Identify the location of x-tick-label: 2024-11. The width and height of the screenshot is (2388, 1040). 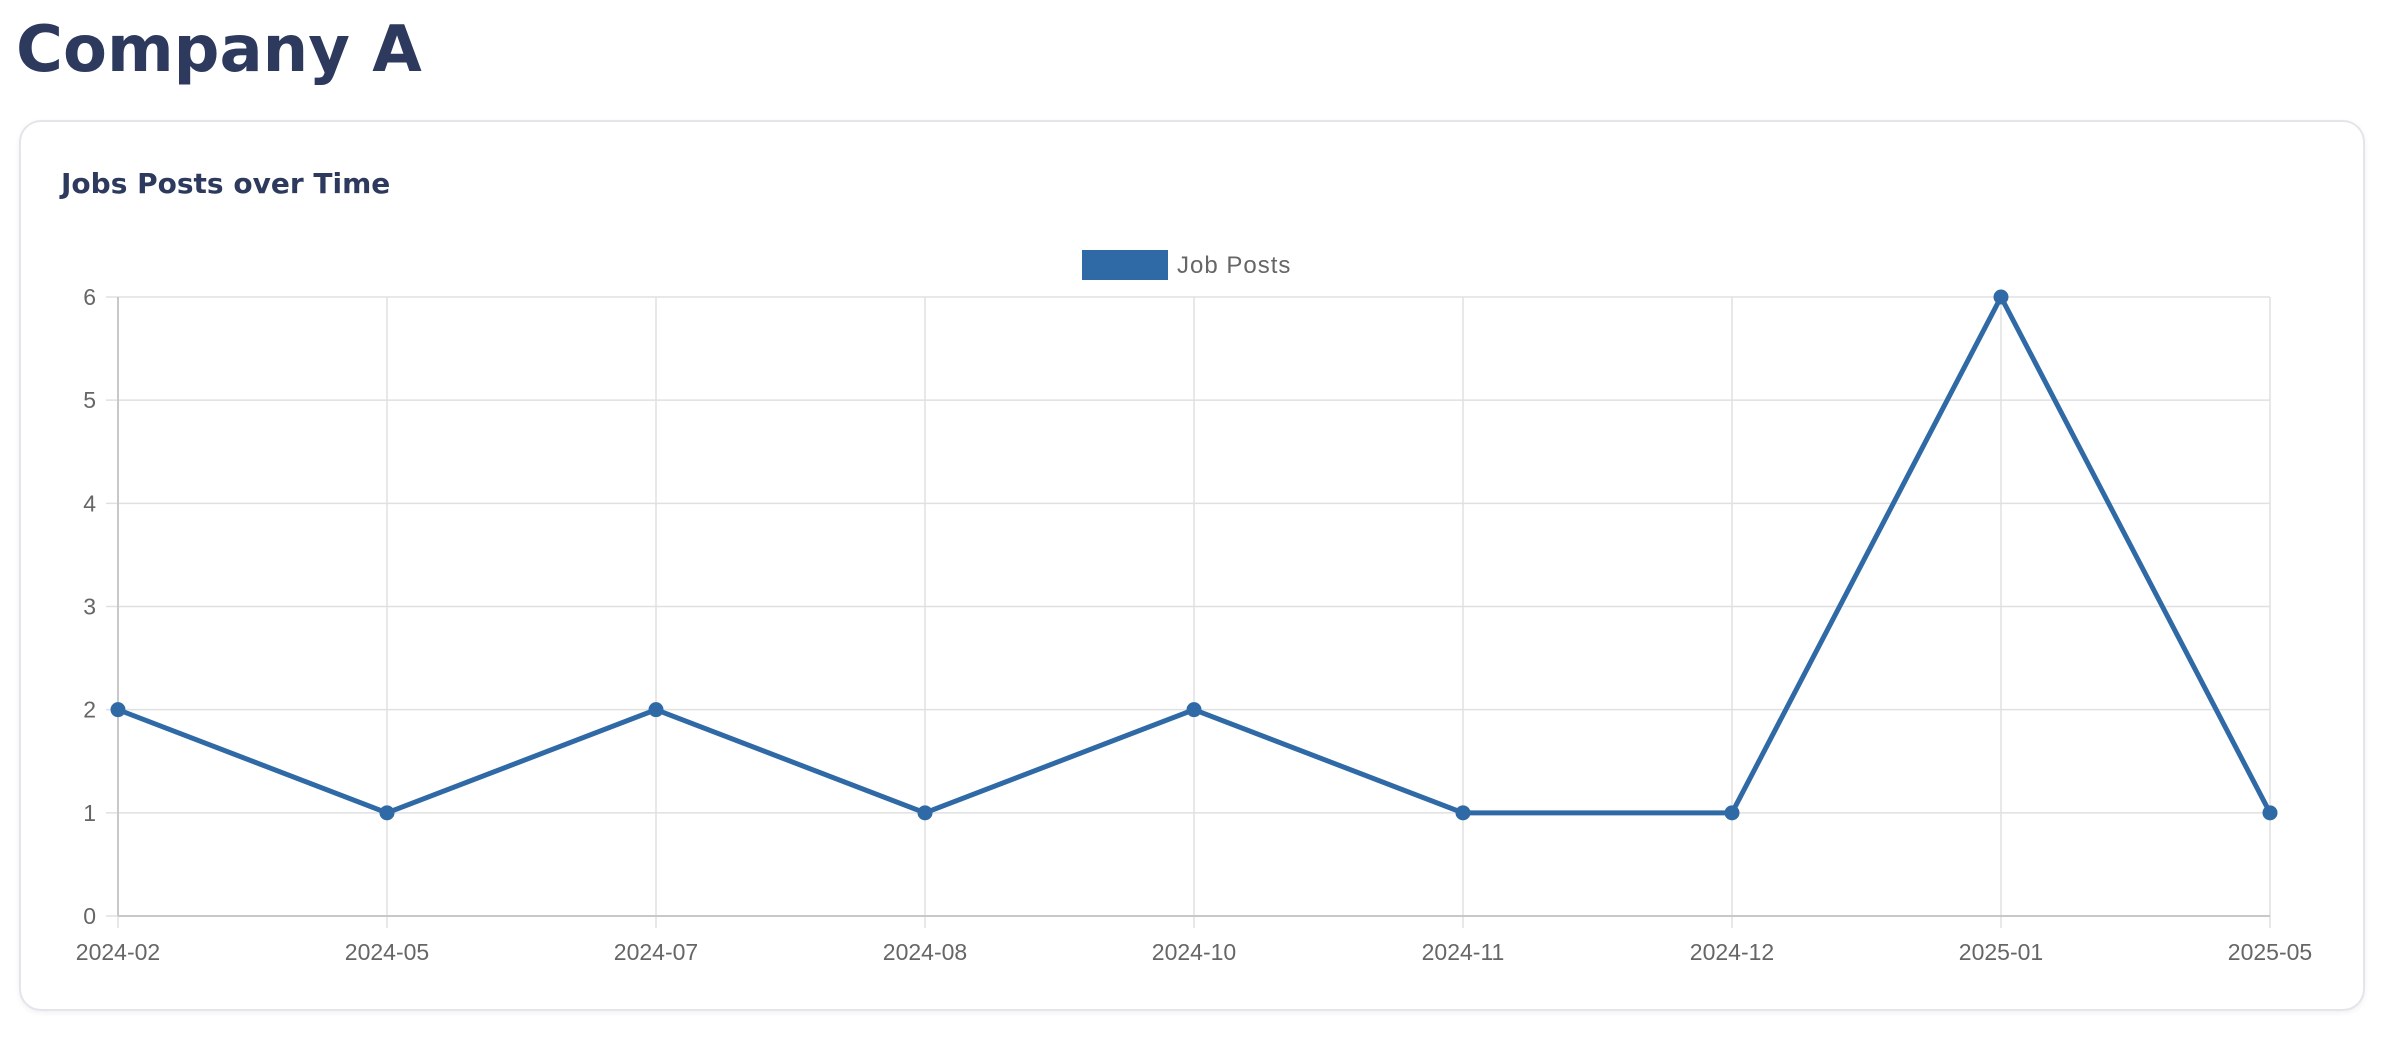
(1463, 952).